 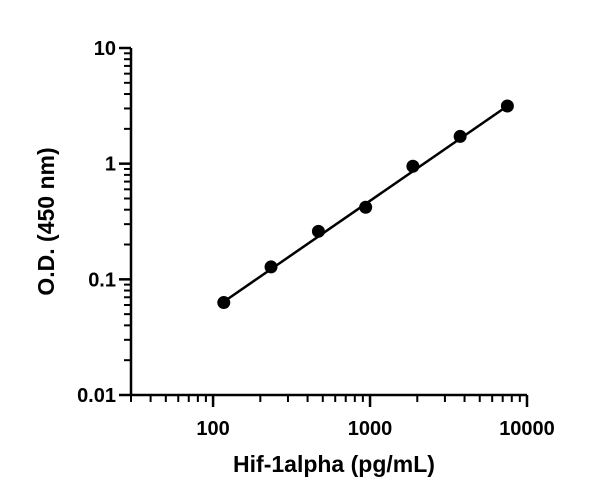 I want to click on x-tick-label: 100, so click(x=212, y=429).